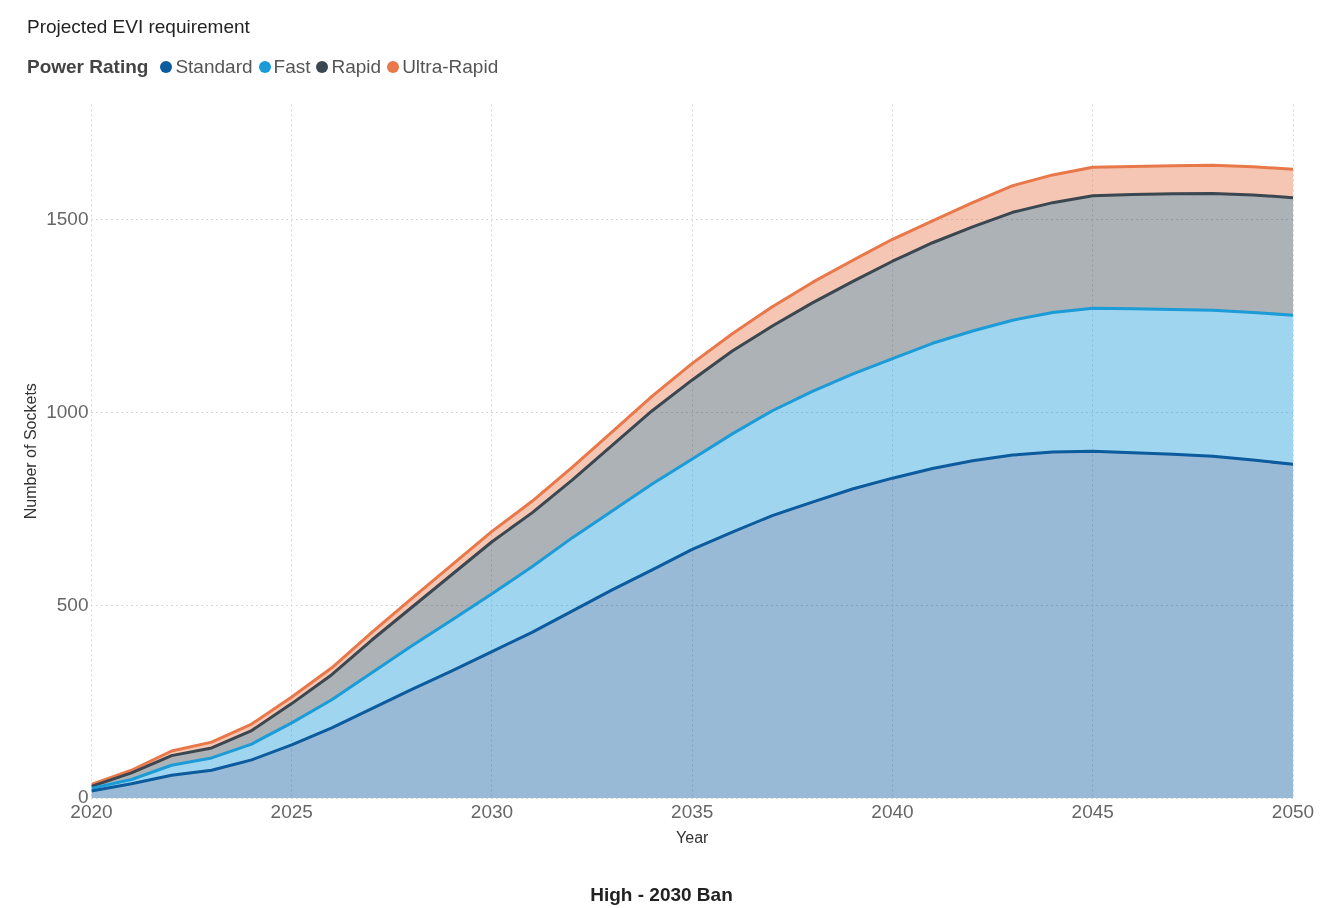 The image size is (1323, 908). Describe the element at coordinates (450, 67) in the screenshot. I see `legend-label: Ultra-Rapid` at that location.